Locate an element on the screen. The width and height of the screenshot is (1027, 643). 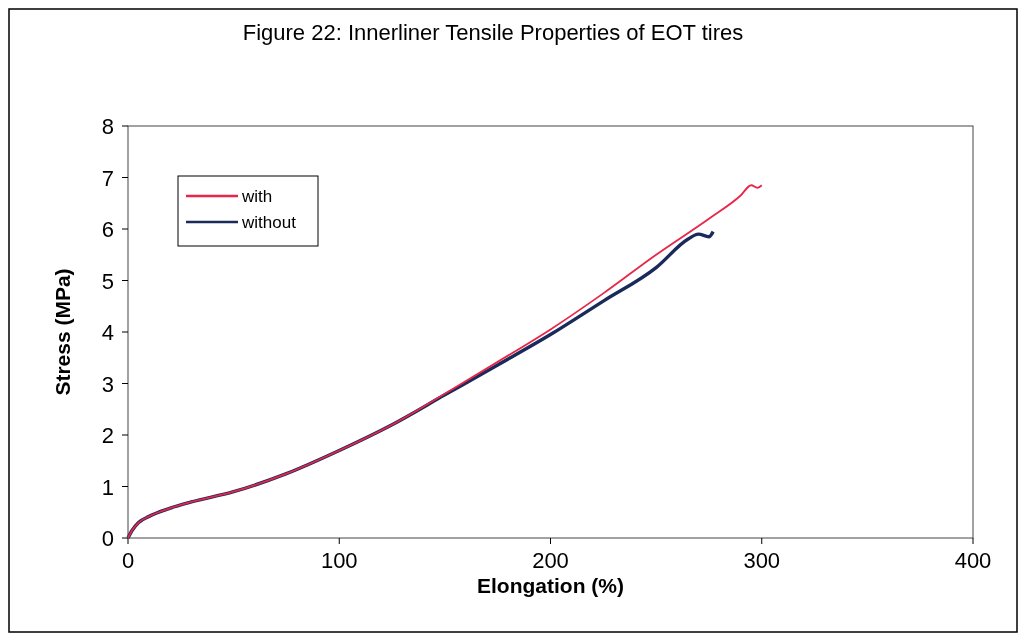
y-tick-label: 7 is located at coordinates (107, 178).